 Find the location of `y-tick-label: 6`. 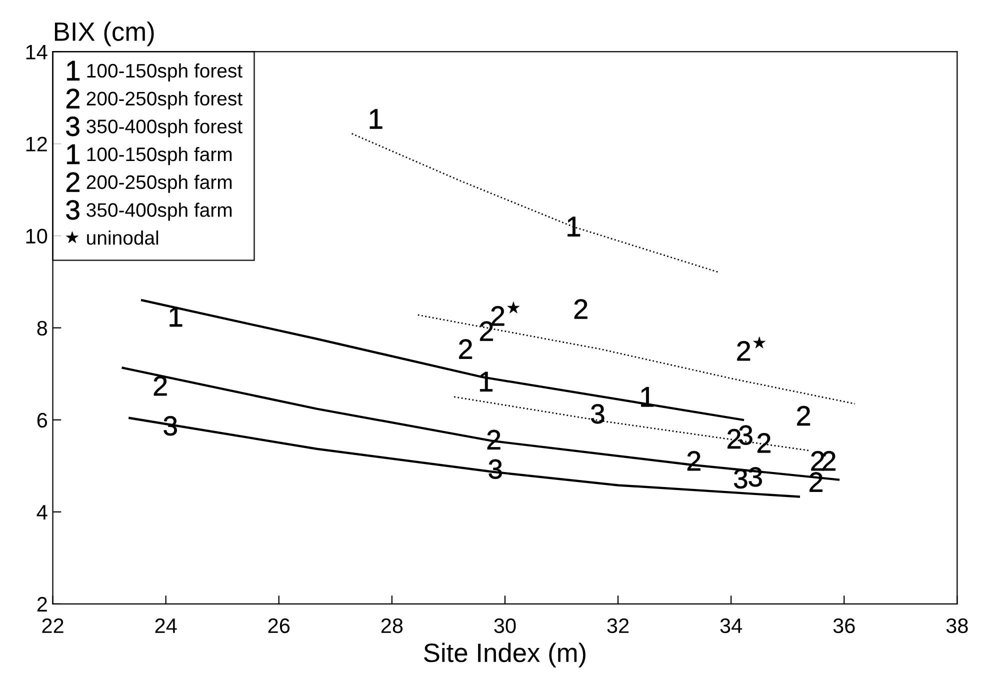

y-tick-label: 6 is located at coordinates (42, 420).